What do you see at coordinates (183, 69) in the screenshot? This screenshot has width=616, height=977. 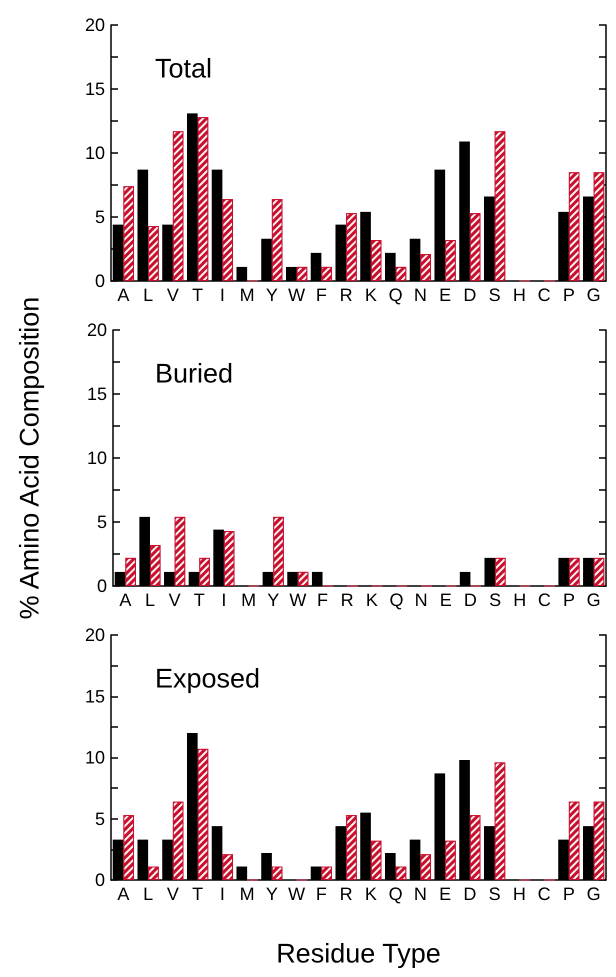 I see `text: Total` at bounding box center [183, 69].